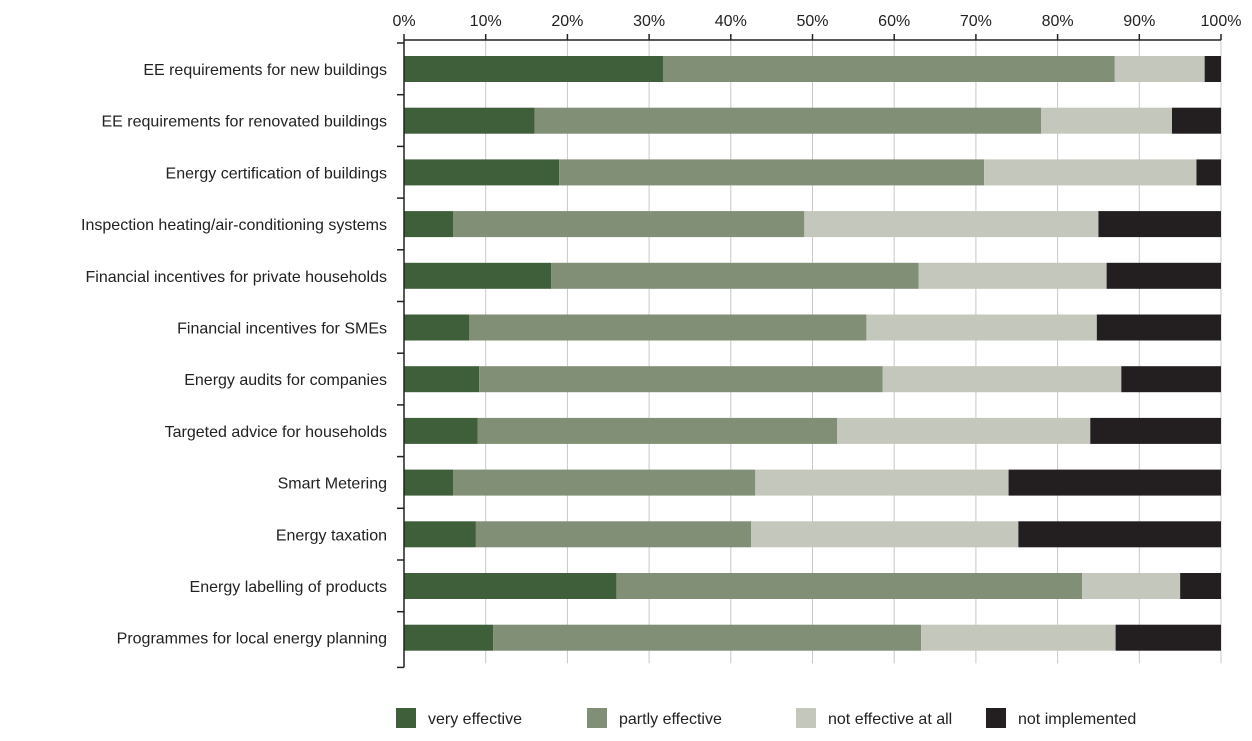 The width and height of the screenshot is (1252, 741). Describe the element at coordinates (1058, 21) in the screenshot. I see `x-tick-label: 80%` at that location.